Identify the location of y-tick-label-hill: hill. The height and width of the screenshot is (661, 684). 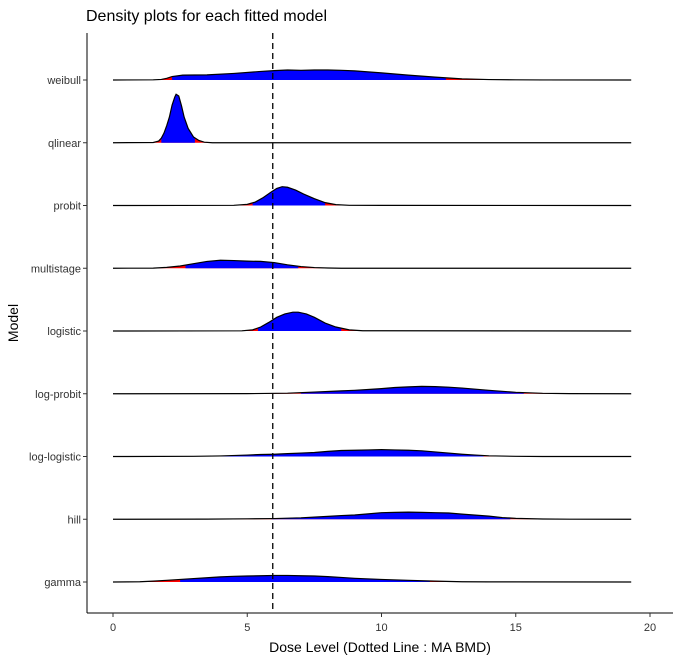
(74, 520).